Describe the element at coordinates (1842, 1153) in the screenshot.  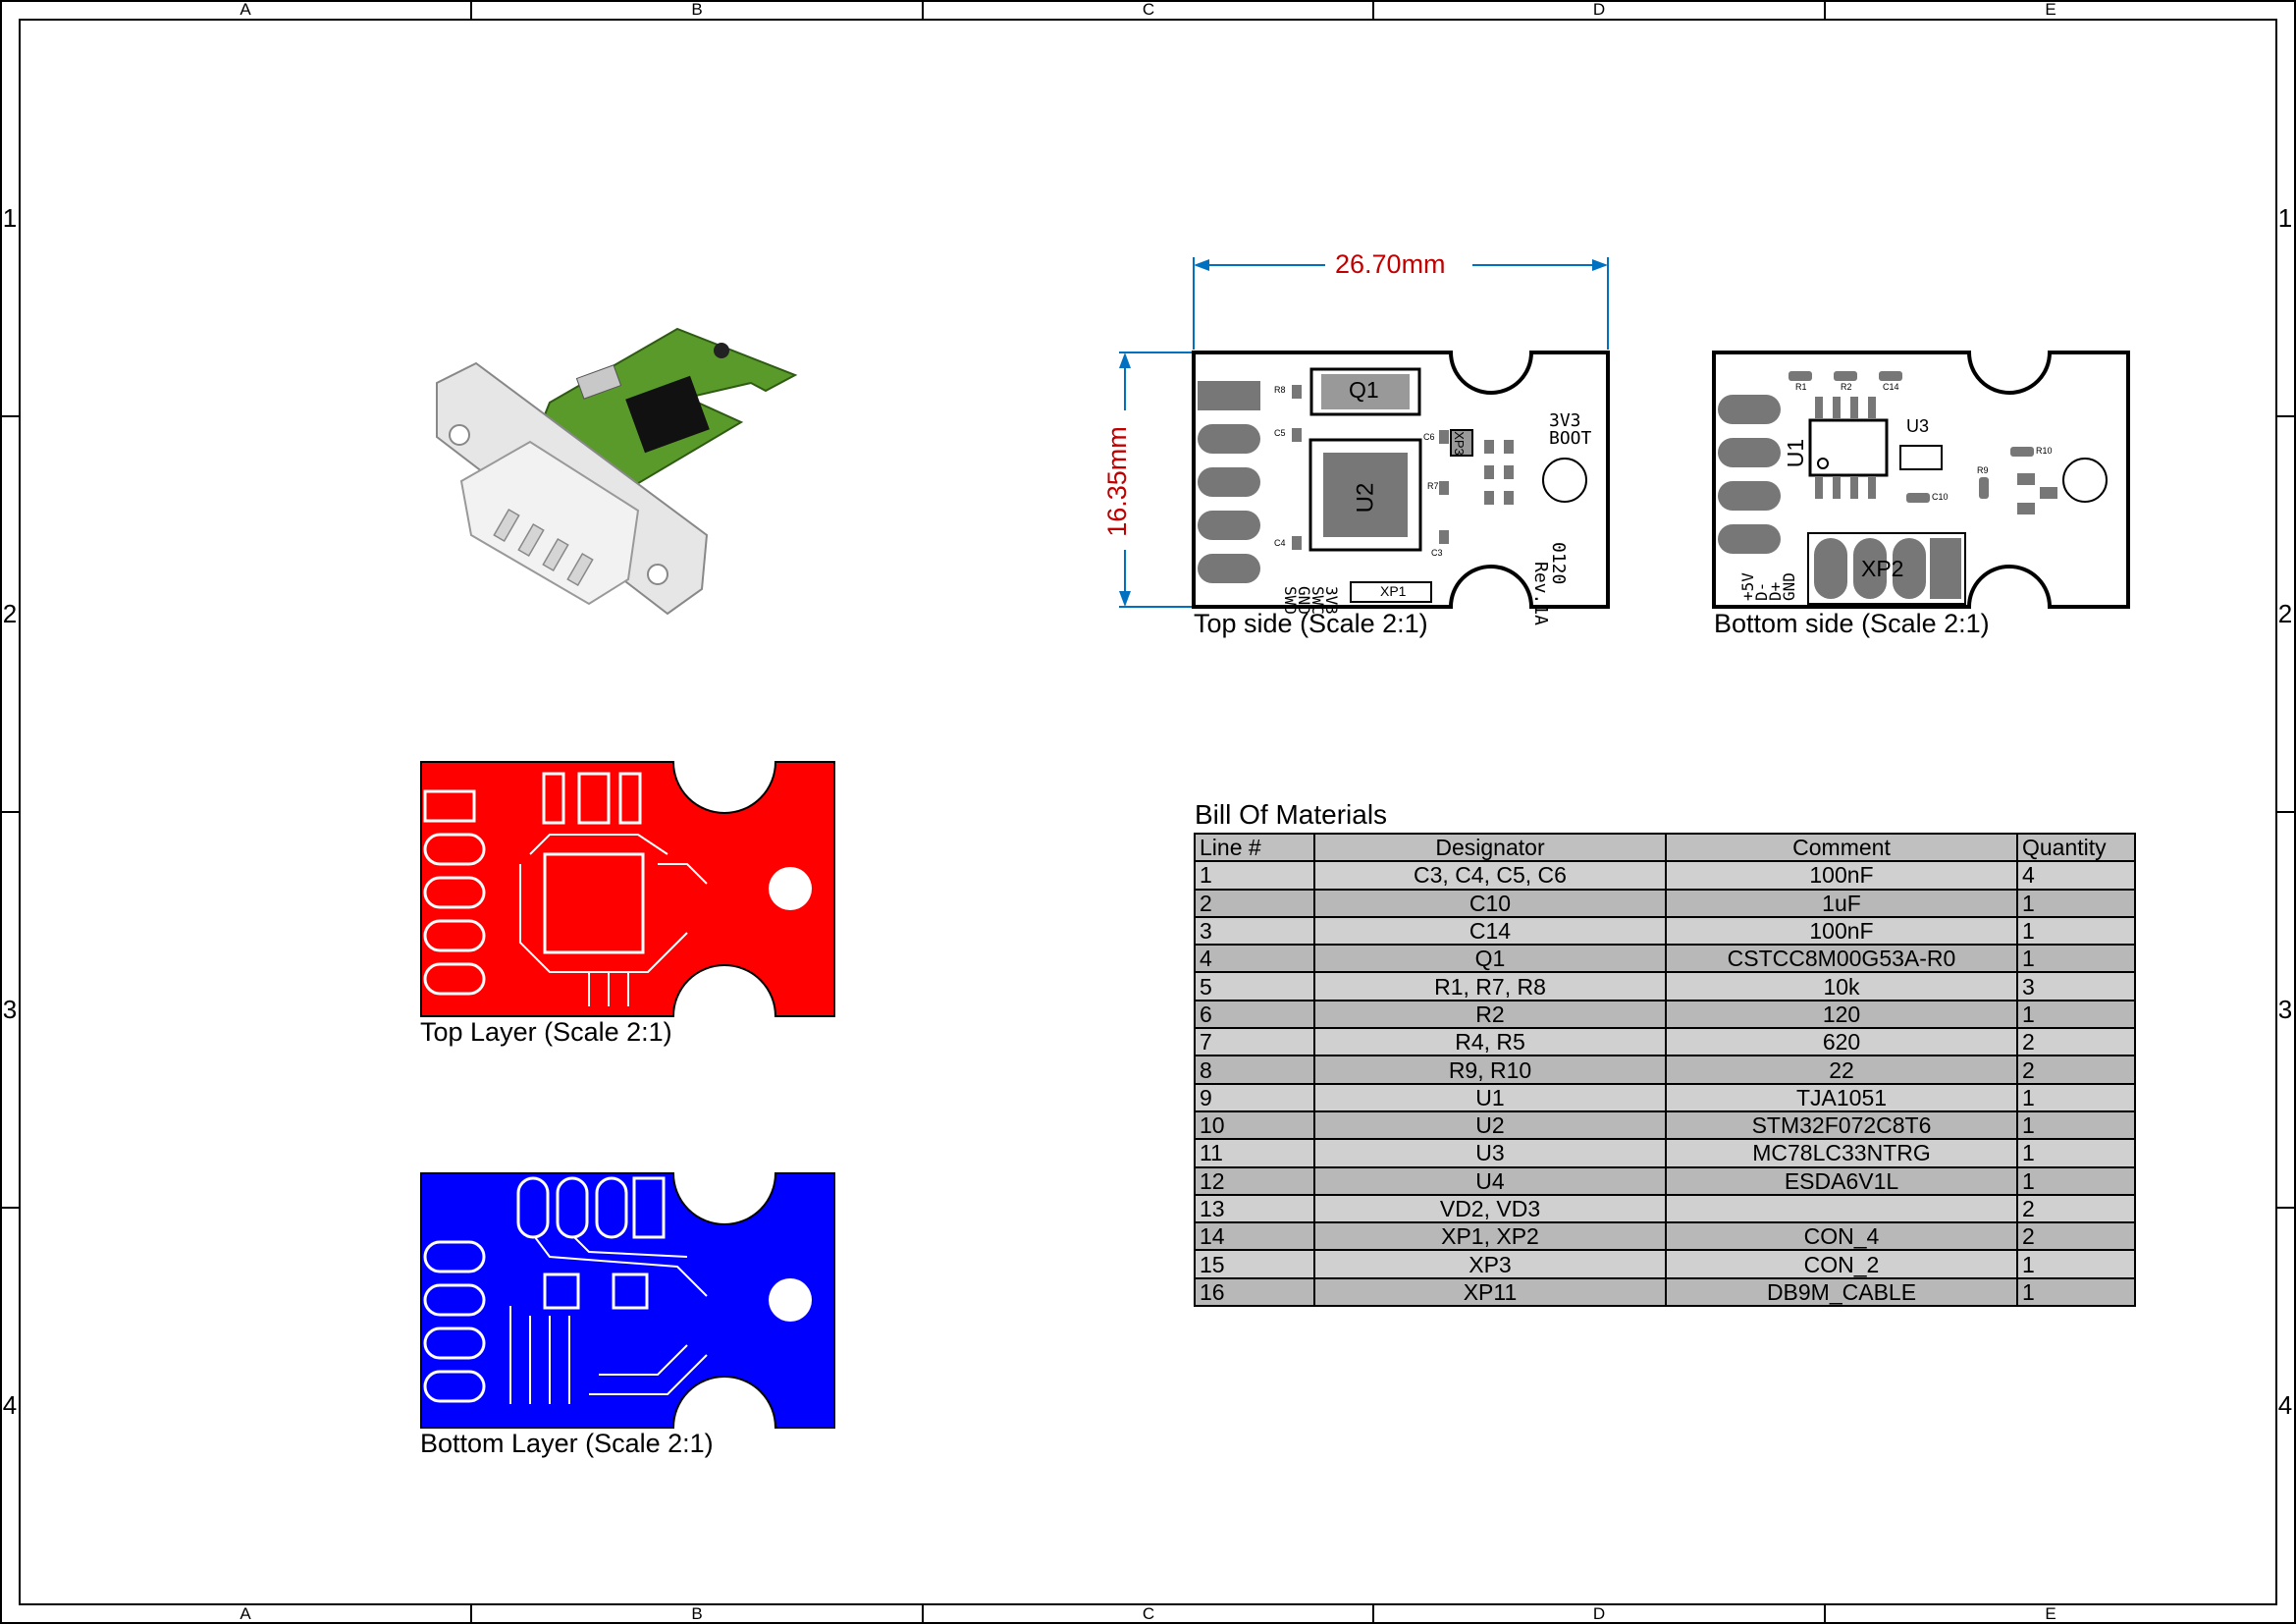
I see `bom-cell-comment: MC78LC33NTRG` at that location.